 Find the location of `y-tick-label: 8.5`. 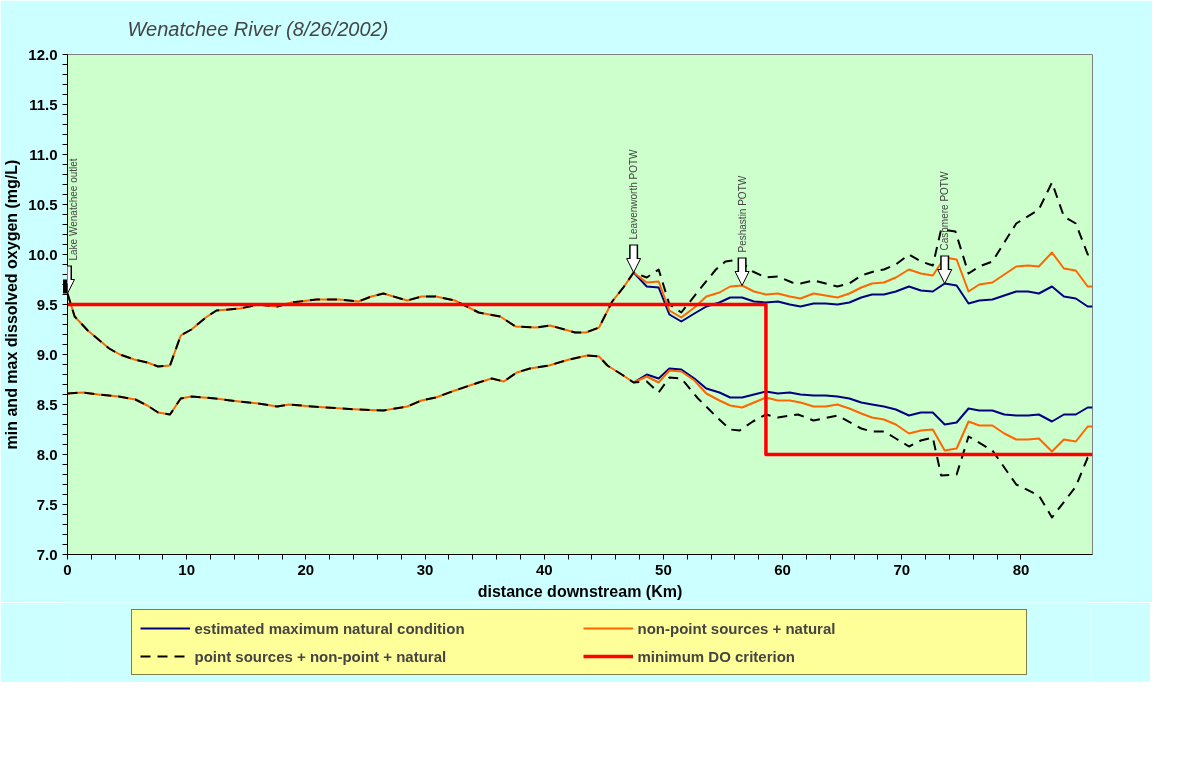

y-tick-label: 8.5 is located at coordinates (47, 404).